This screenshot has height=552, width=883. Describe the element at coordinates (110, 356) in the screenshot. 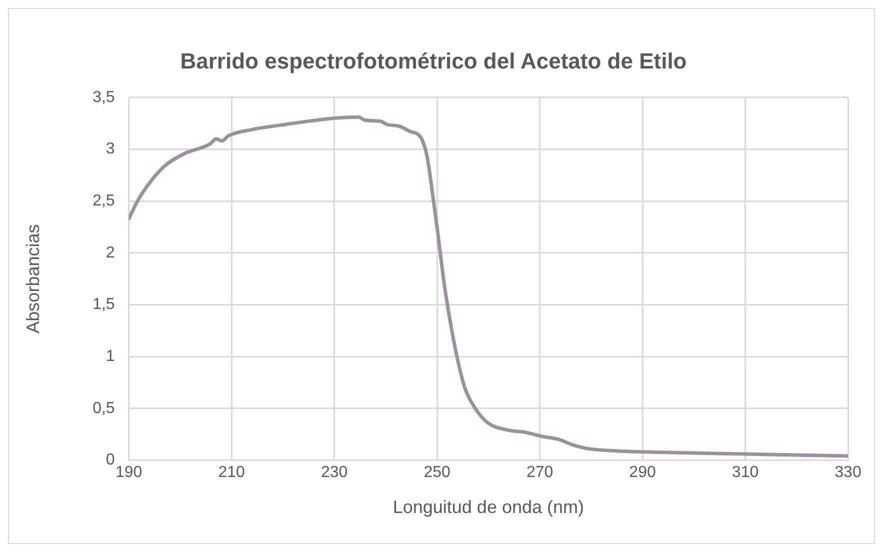

I see `y-tick-label: 1` at that location.